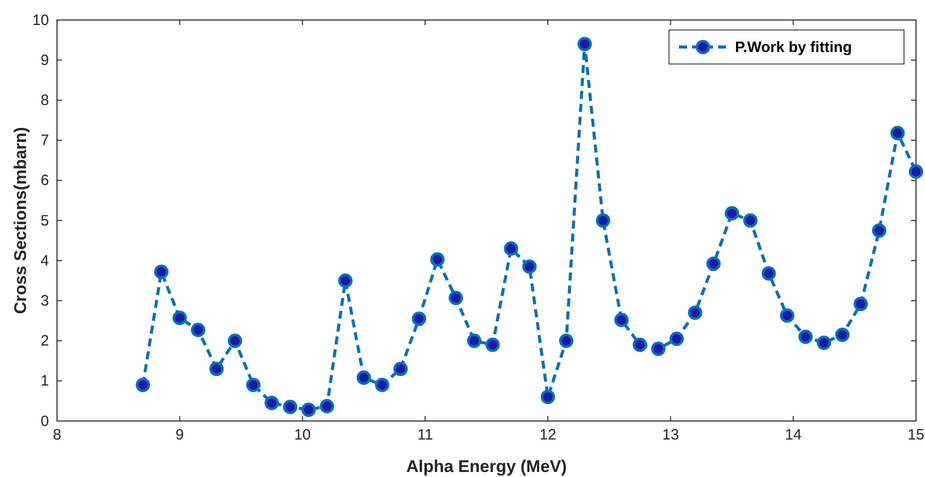 Image resolution: width=925 pixels, height=477 pixels. Describe the element at coordinates (20, 220) in the screenshot. I see `y-axis-title: Cross Sections(mbarn)` at that location.